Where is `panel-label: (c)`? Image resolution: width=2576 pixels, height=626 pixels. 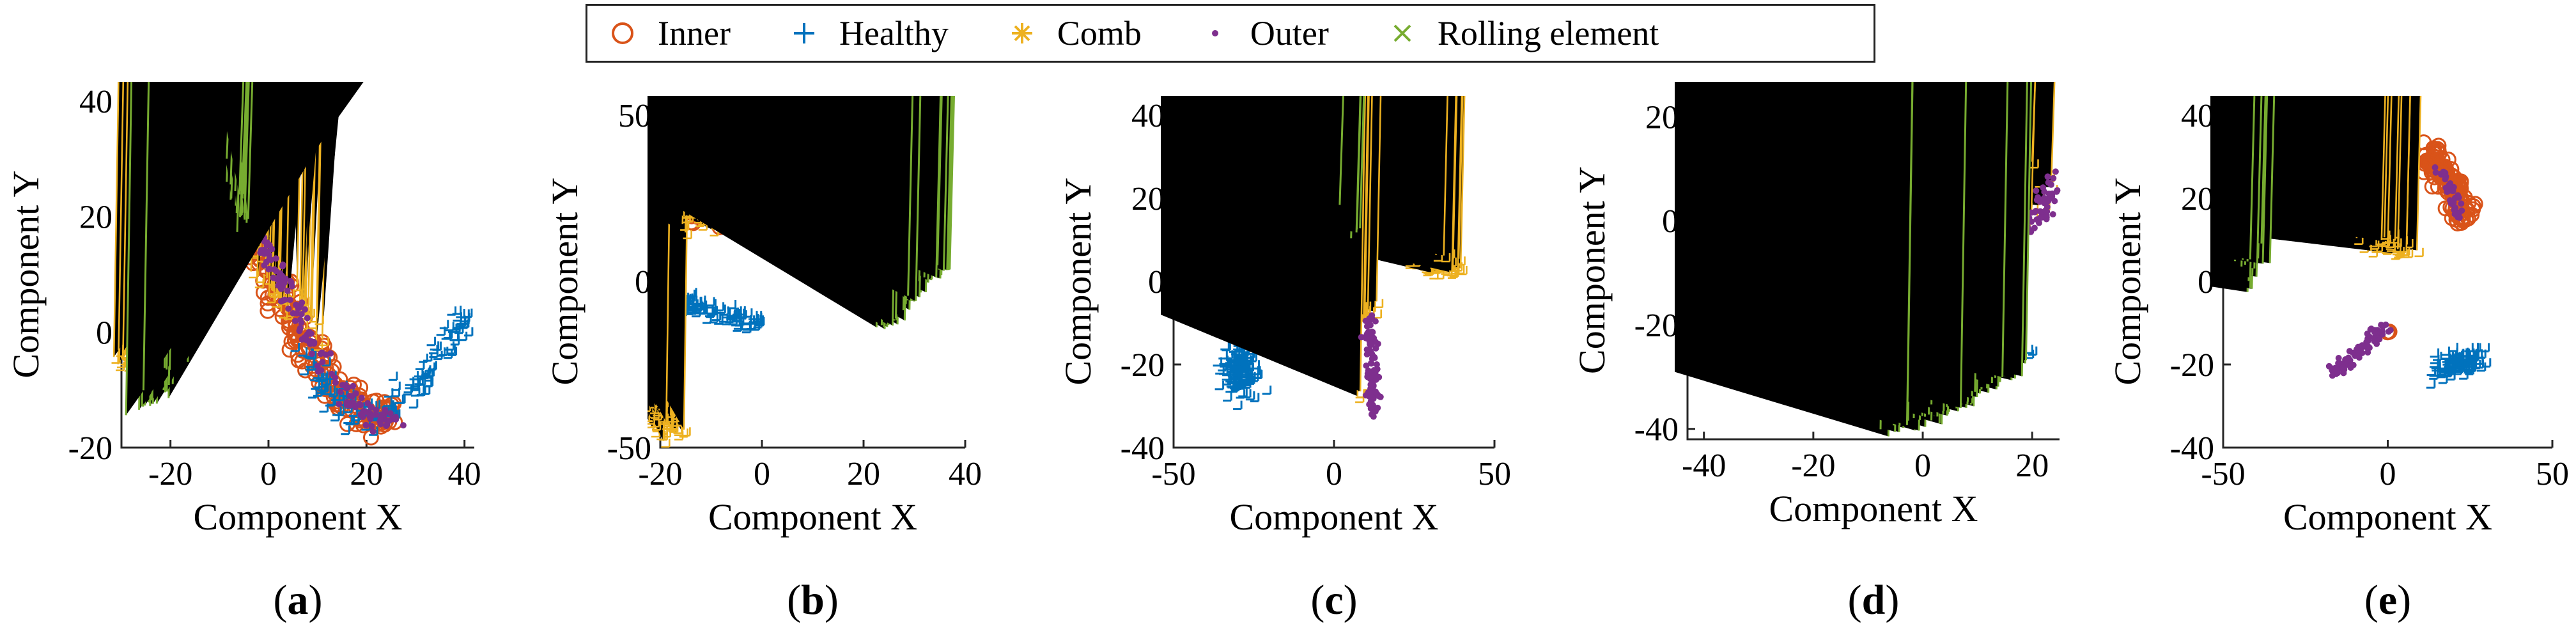
panel-label: (c) is located at coordinates (1333, 600).